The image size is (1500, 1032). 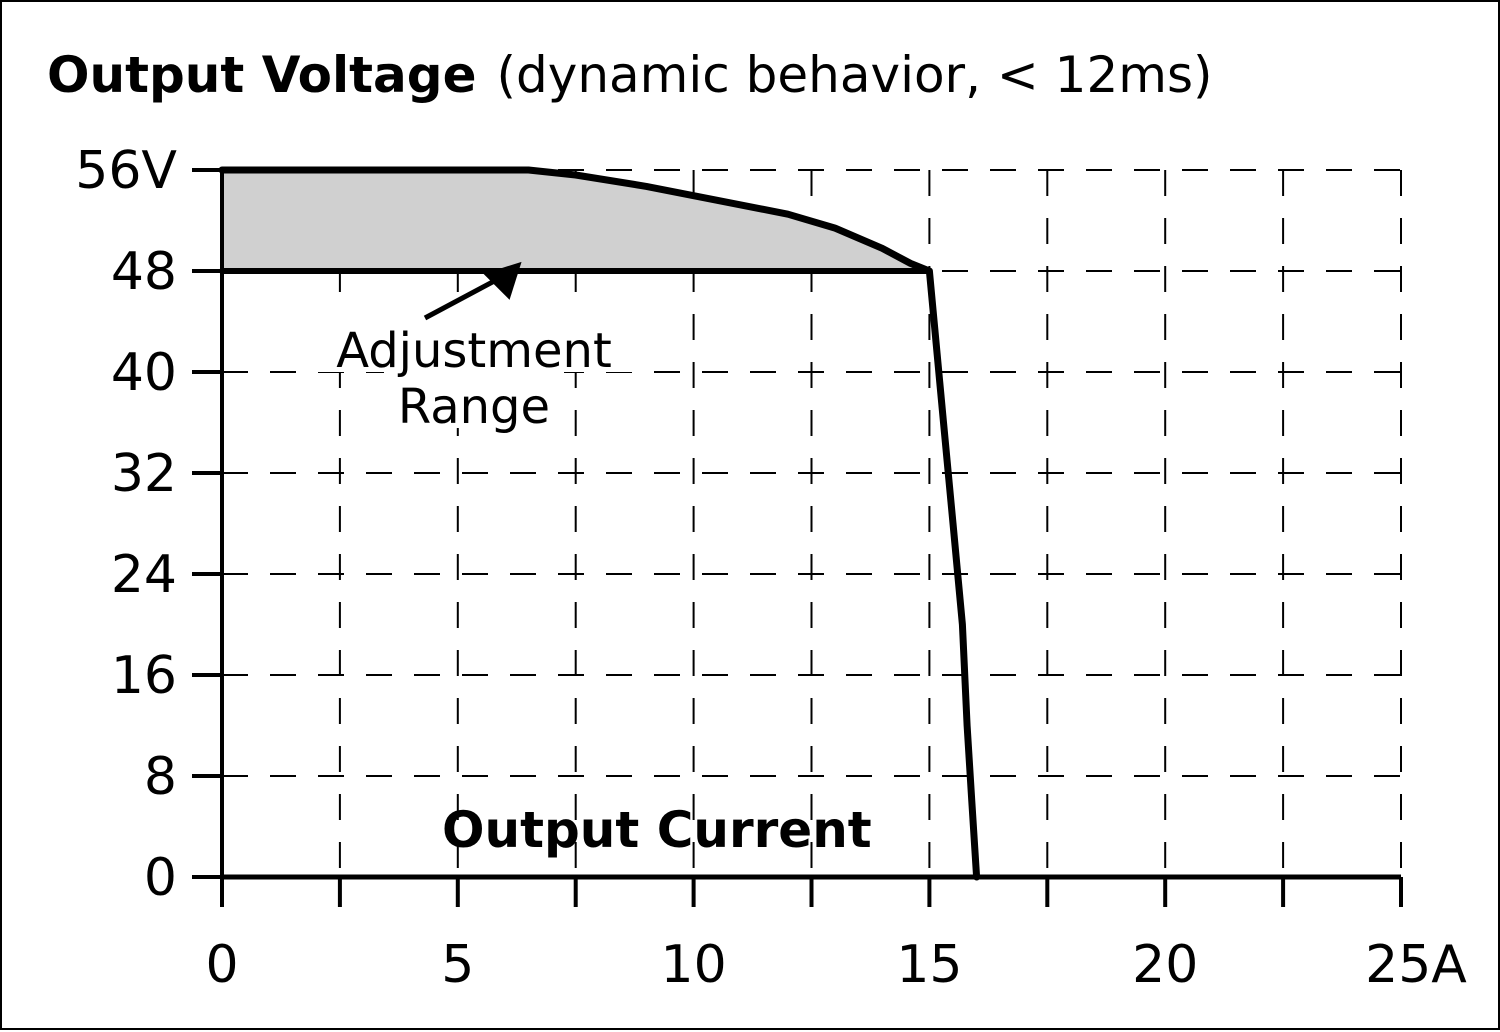 What do you see at coordinates (126, 171) in the screenshot?
I see `y-tick-label: 56V` at bounding box center [126, 171].